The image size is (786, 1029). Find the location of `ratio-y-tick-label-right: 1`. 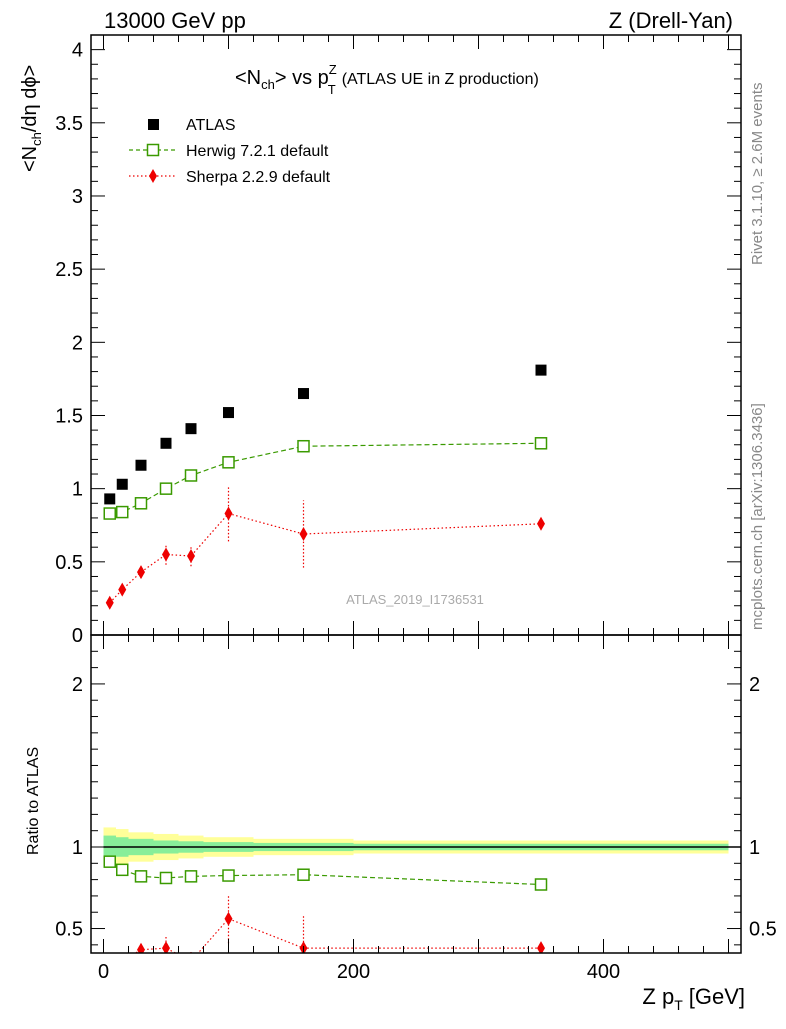

ratio-y-tick-label-right: 1 is located at coordinates (754, 848).